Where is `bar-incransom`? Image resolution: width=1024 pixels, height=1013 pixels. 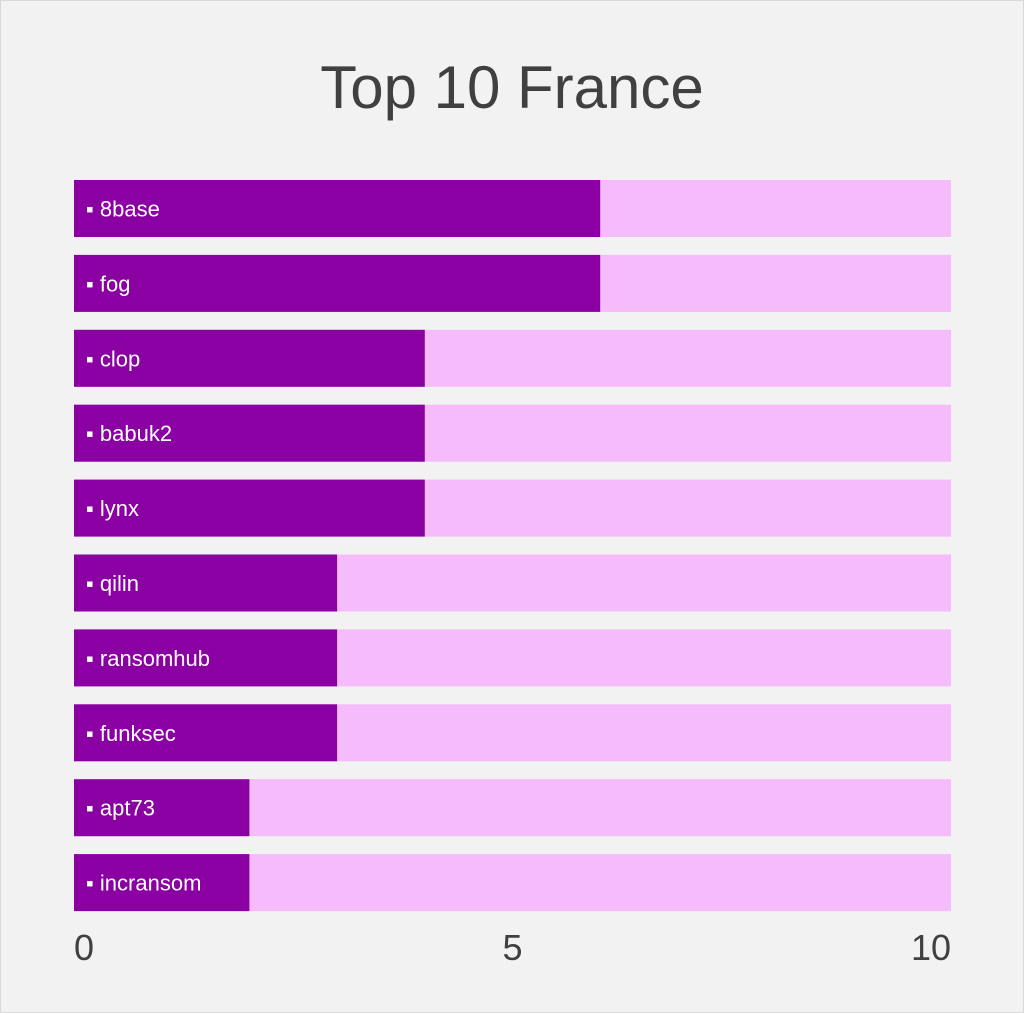 bar-incransom is located at coordinates (162, 883).